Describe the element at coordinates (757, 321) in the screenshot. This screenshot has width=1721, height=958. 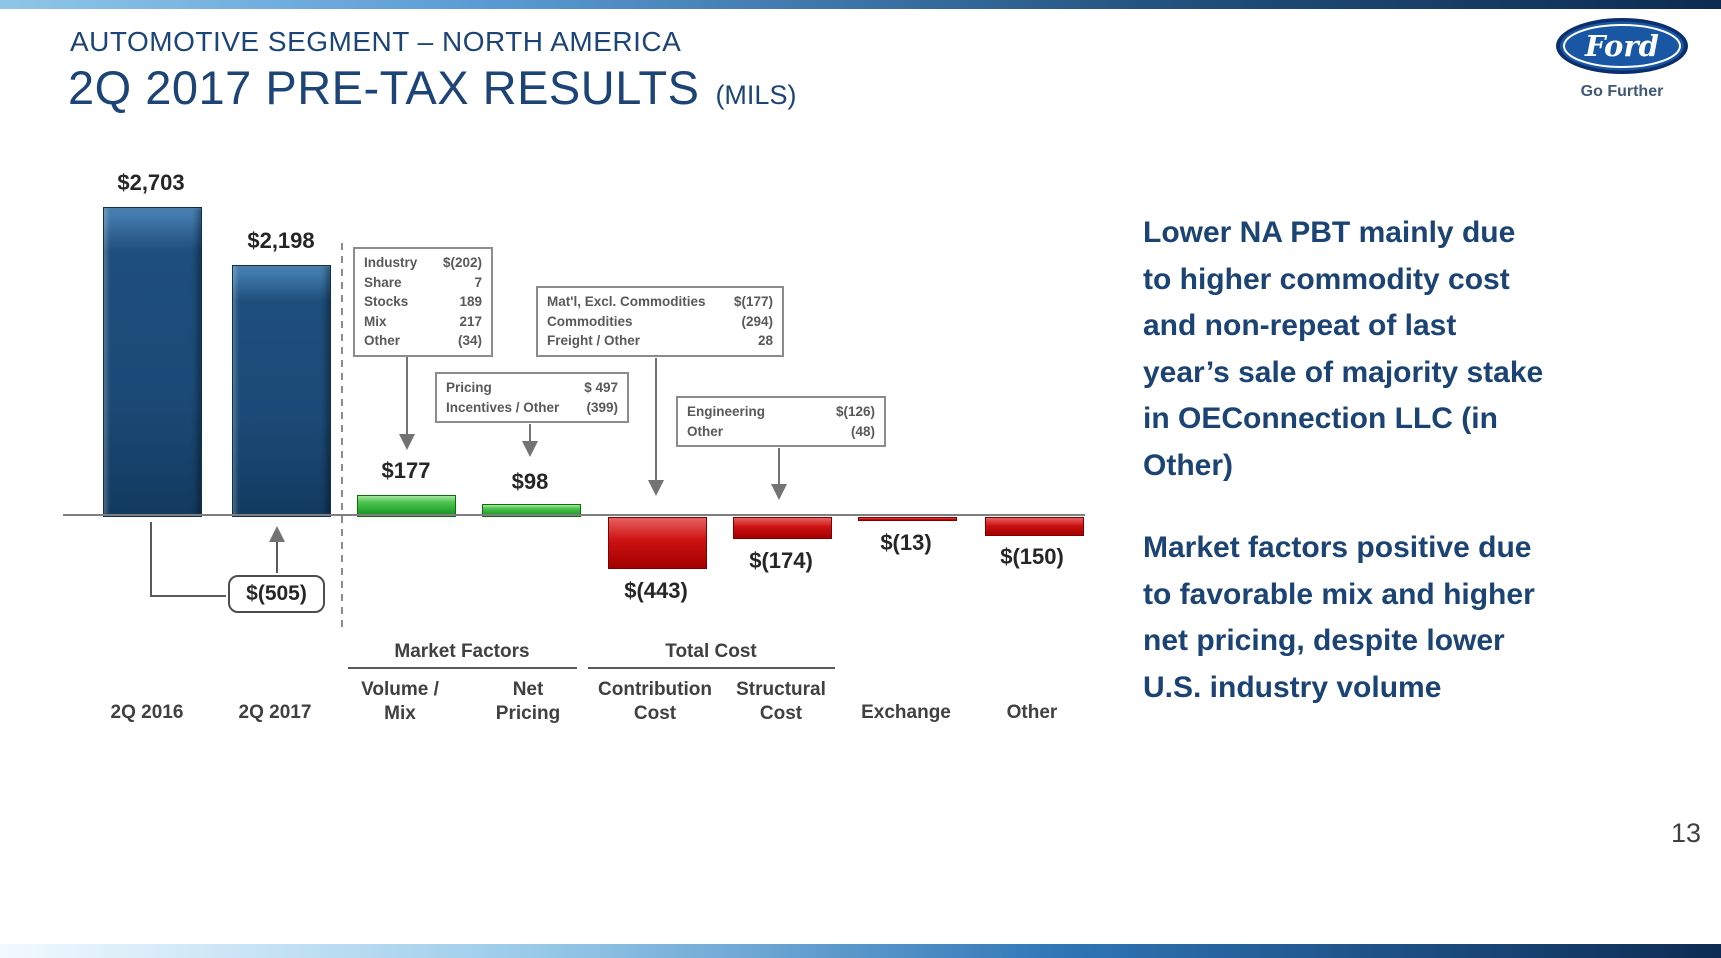
I see `callout-value: (294)` at that location.